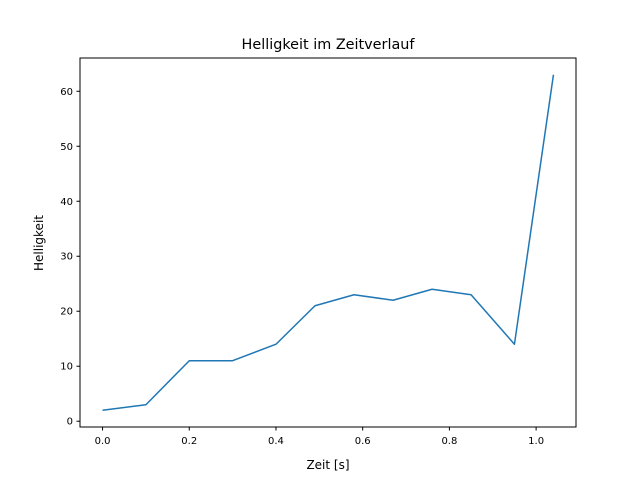 Image resolution: width=640 pixels, height=484 pixels. Describe the element at coordinates (66, 202) in the screenshot. I see `y-tick-label: 40` at that location.